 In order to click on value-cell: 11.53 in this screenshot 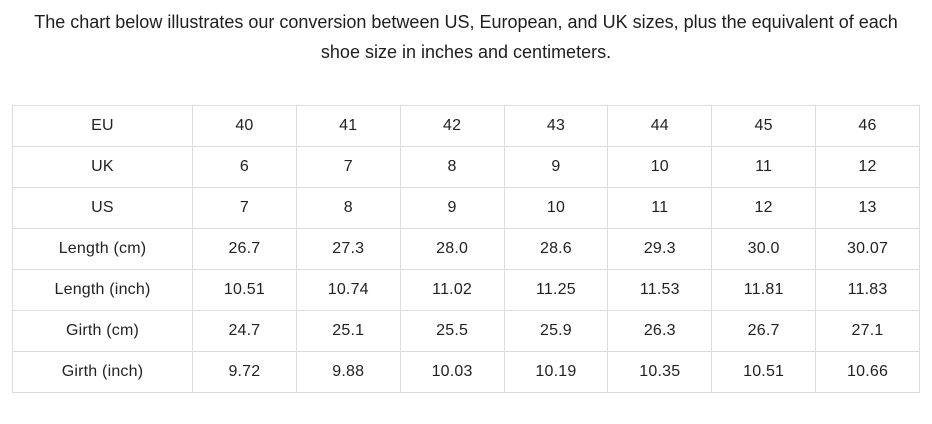, I will do `click(660, 290)`.